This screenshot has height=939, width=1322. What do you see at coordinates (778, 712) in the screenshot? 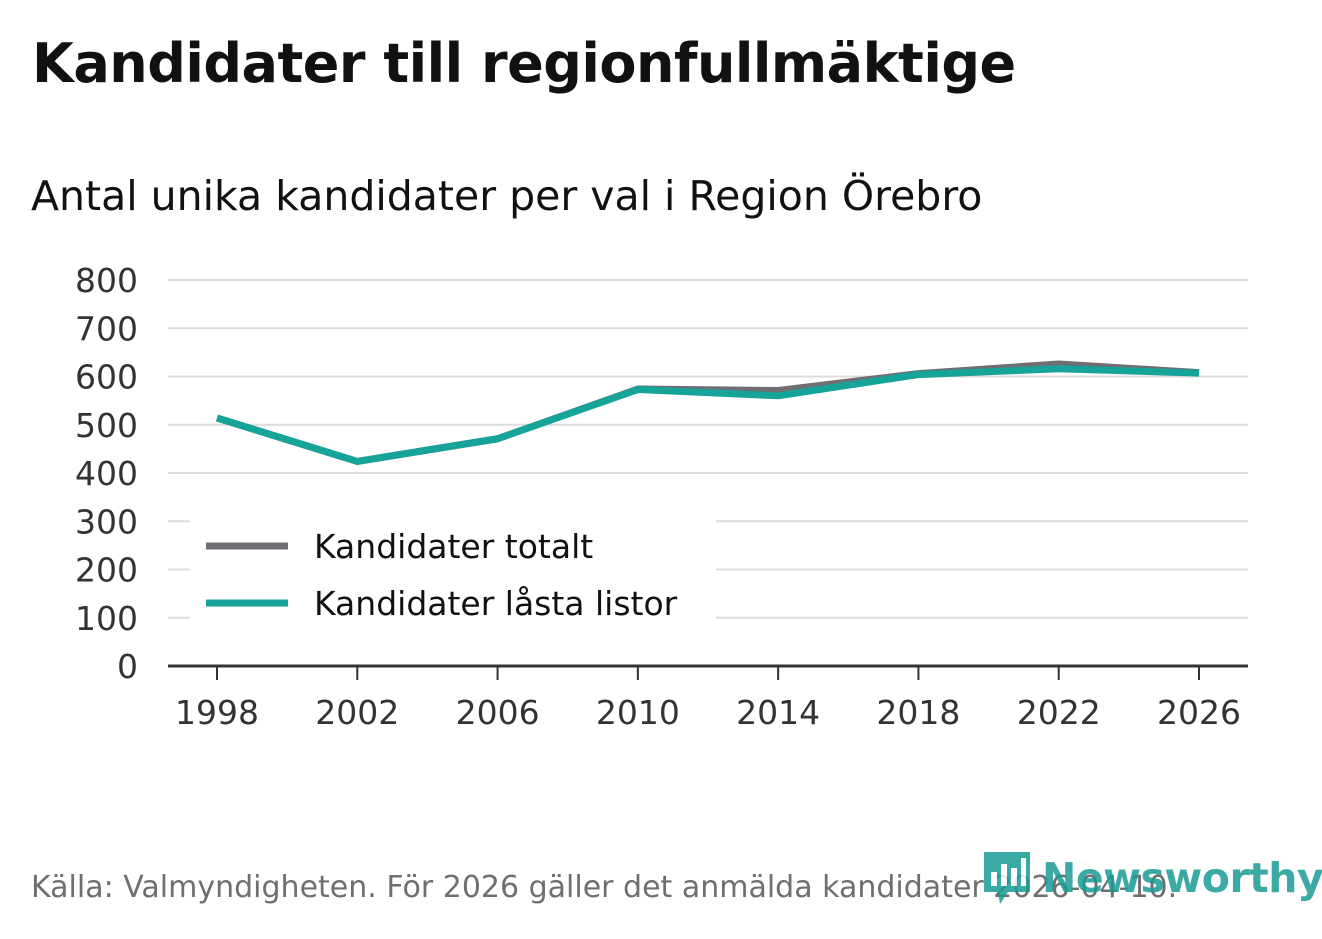
I see `x-tick-label-2014: 2014` at bounding box center [778, 712].